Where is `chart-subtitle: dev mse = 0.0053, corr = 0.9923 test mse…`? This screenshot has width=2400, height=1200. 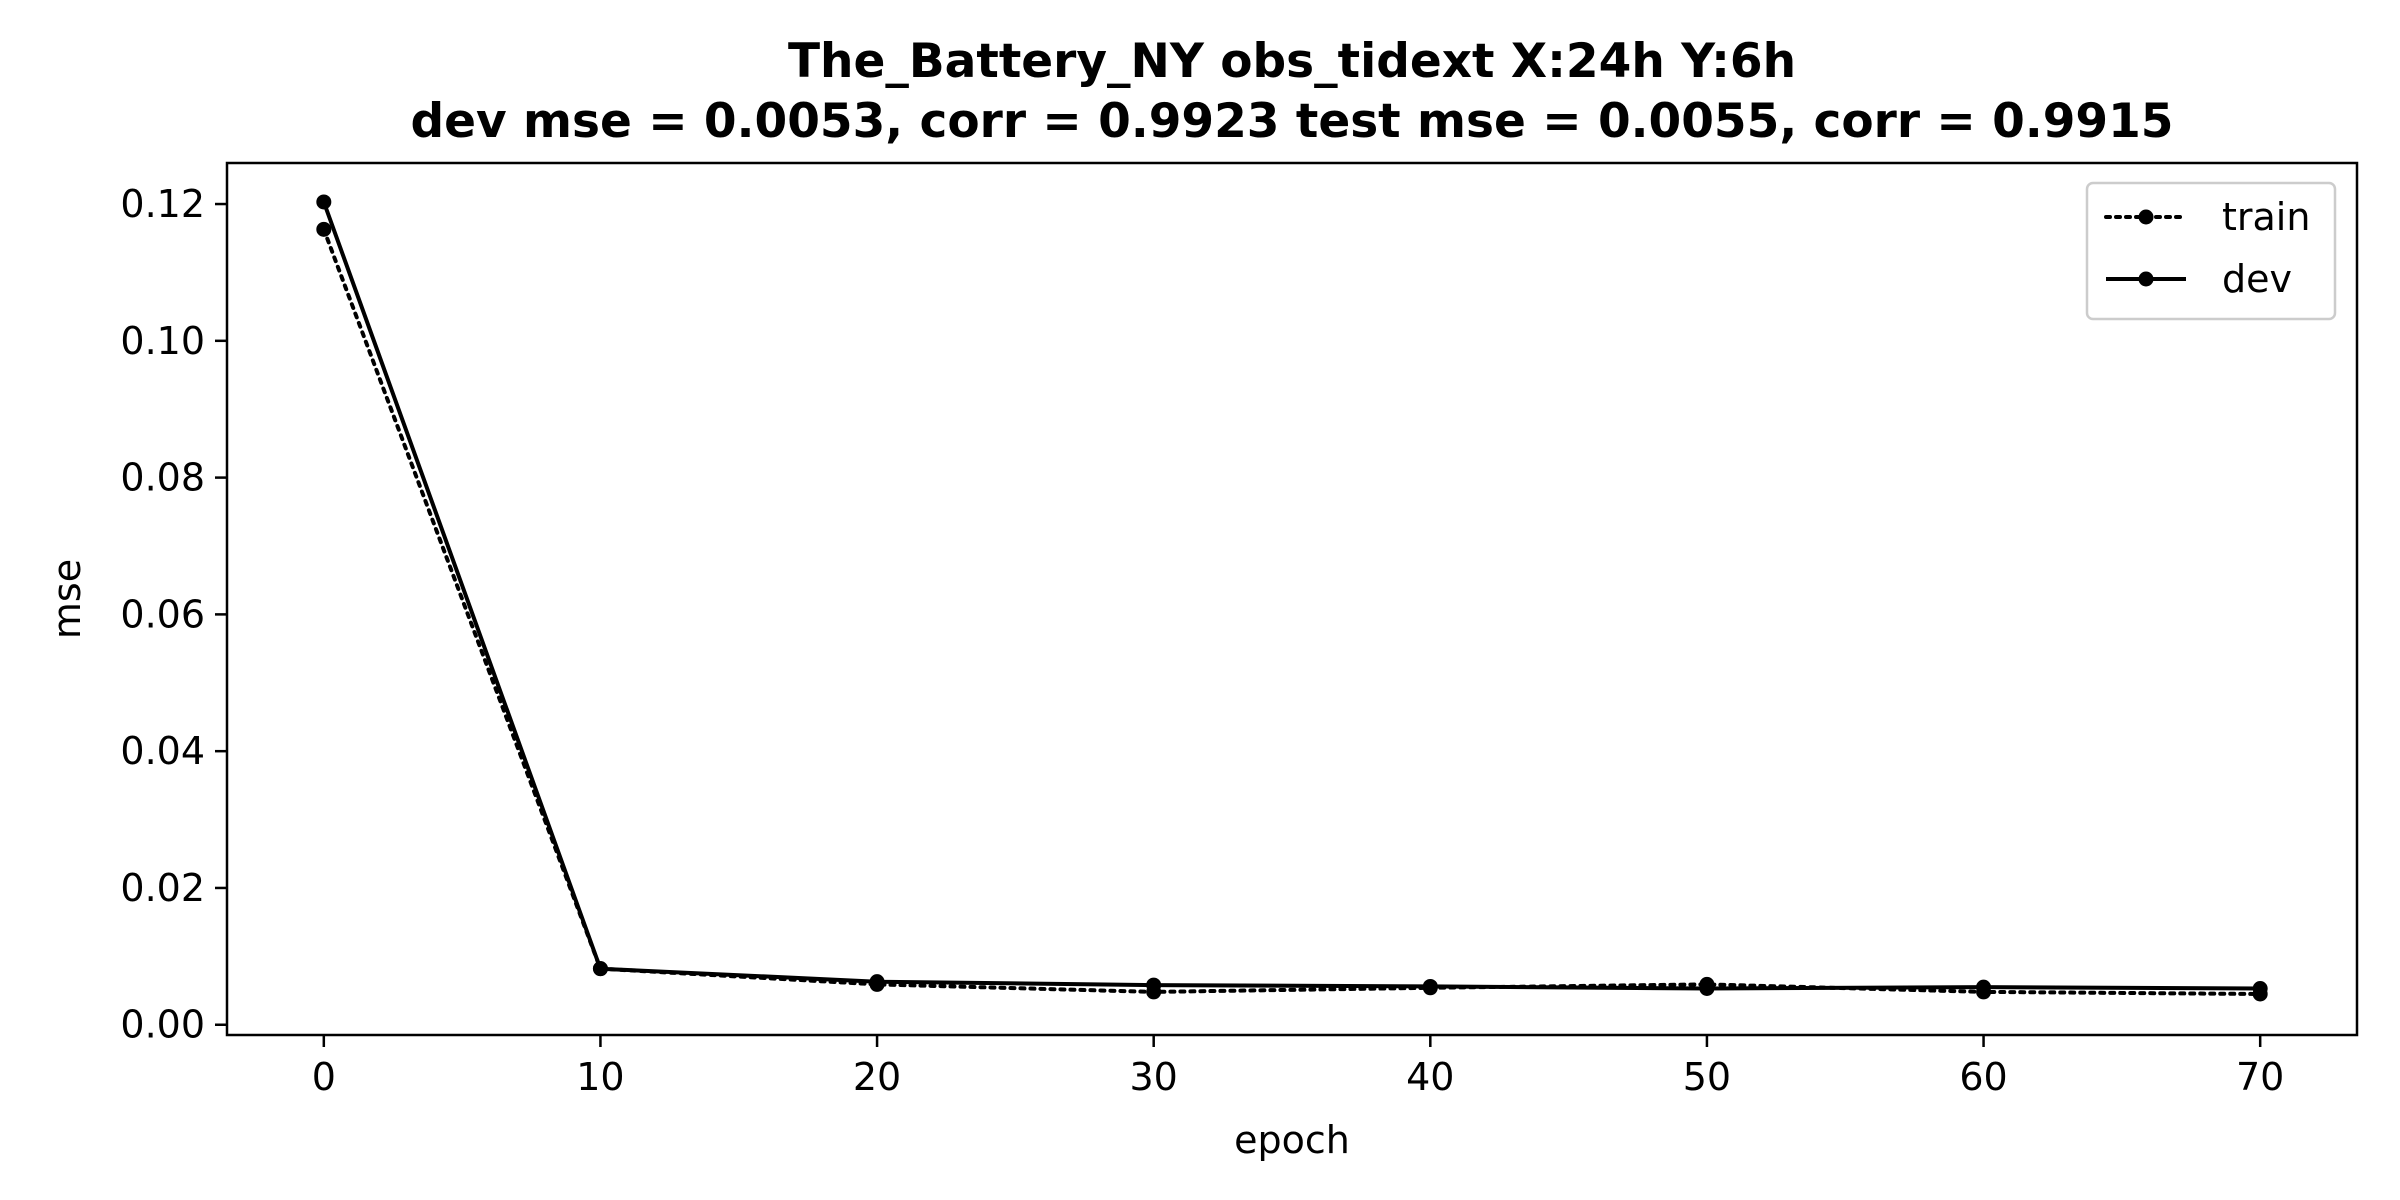
chart-subtitle: dev mse = 0.0053, corr = 0.9923 test mse… is located at coordinates (1291, 121).